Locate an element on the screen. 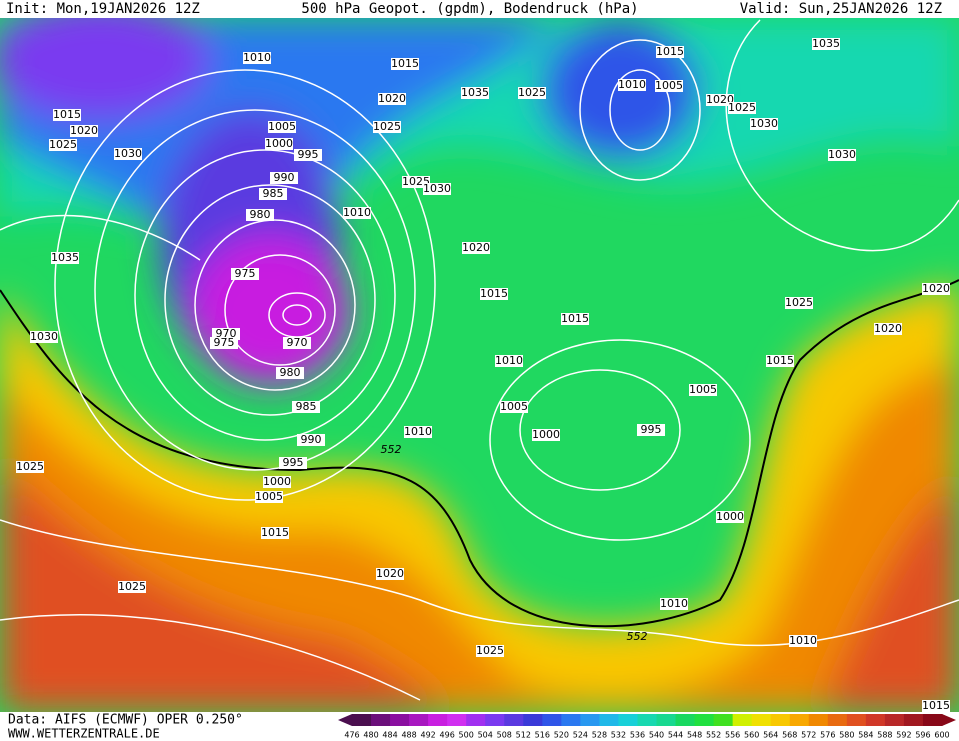 Image resolution: width=959 pixels, height=741 pixels. colorbar-tick-label: 536 is located at coordinates (637, 735).